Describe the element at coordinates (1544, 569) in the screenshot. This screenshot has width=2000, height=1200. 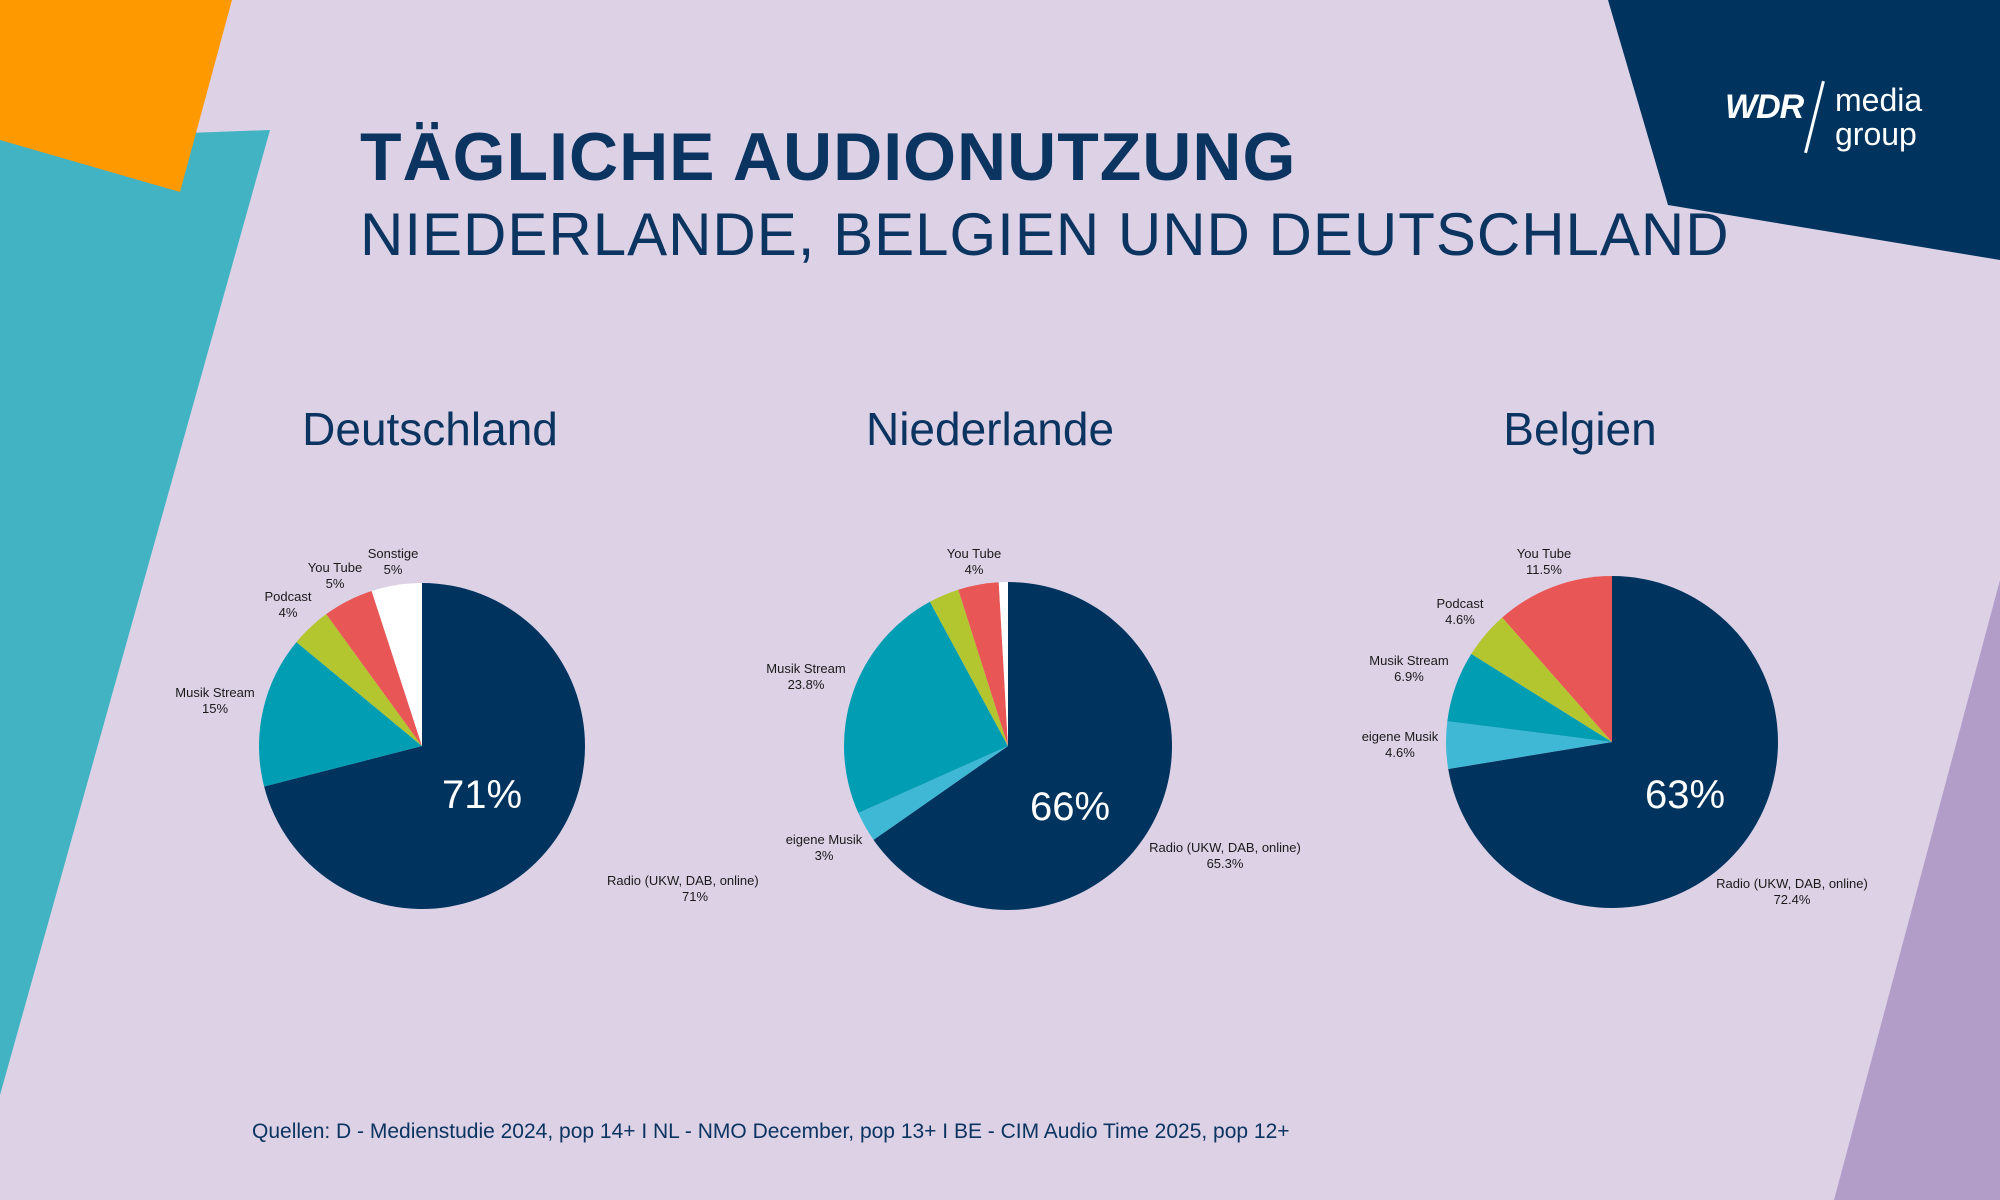
I see `slice-value-label: 11.5%` at that location.